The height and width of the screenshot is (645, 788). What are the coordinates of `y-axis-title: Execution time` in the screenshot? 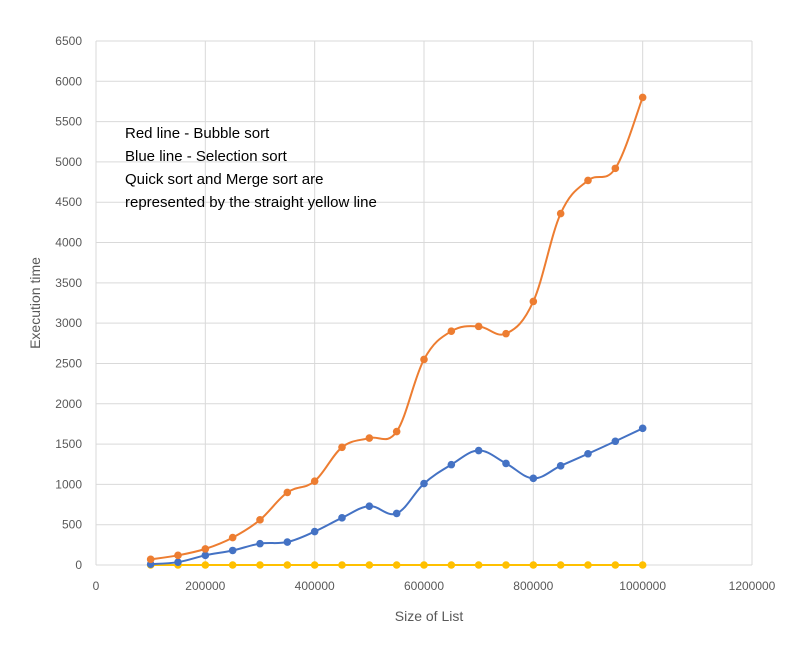 It's located at (35, 303).